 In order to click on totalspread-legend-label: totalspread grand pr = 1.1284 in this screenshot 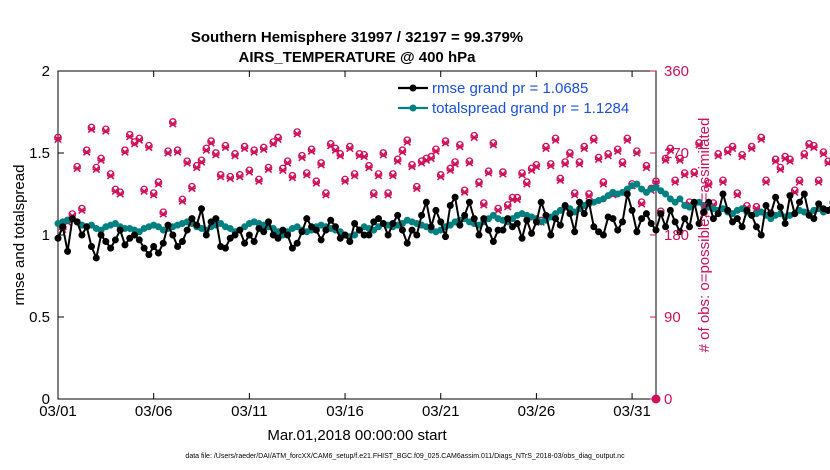, I will do `click(530, 108)`.